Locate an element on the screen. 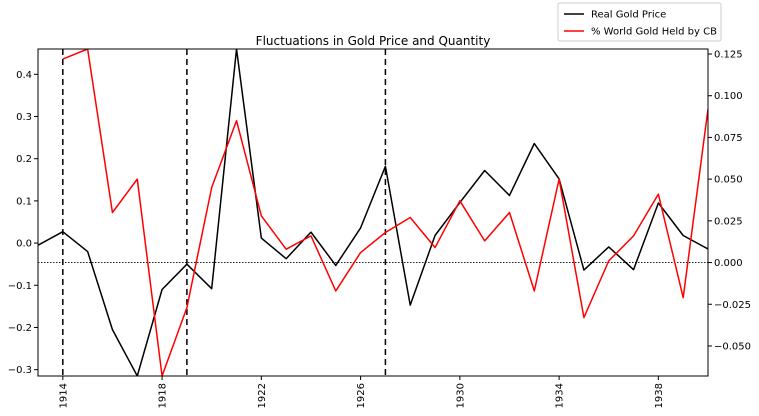 This screenshot has height=416, width=759. x-tick-label: 1930 is located at coordinates (460, 395).